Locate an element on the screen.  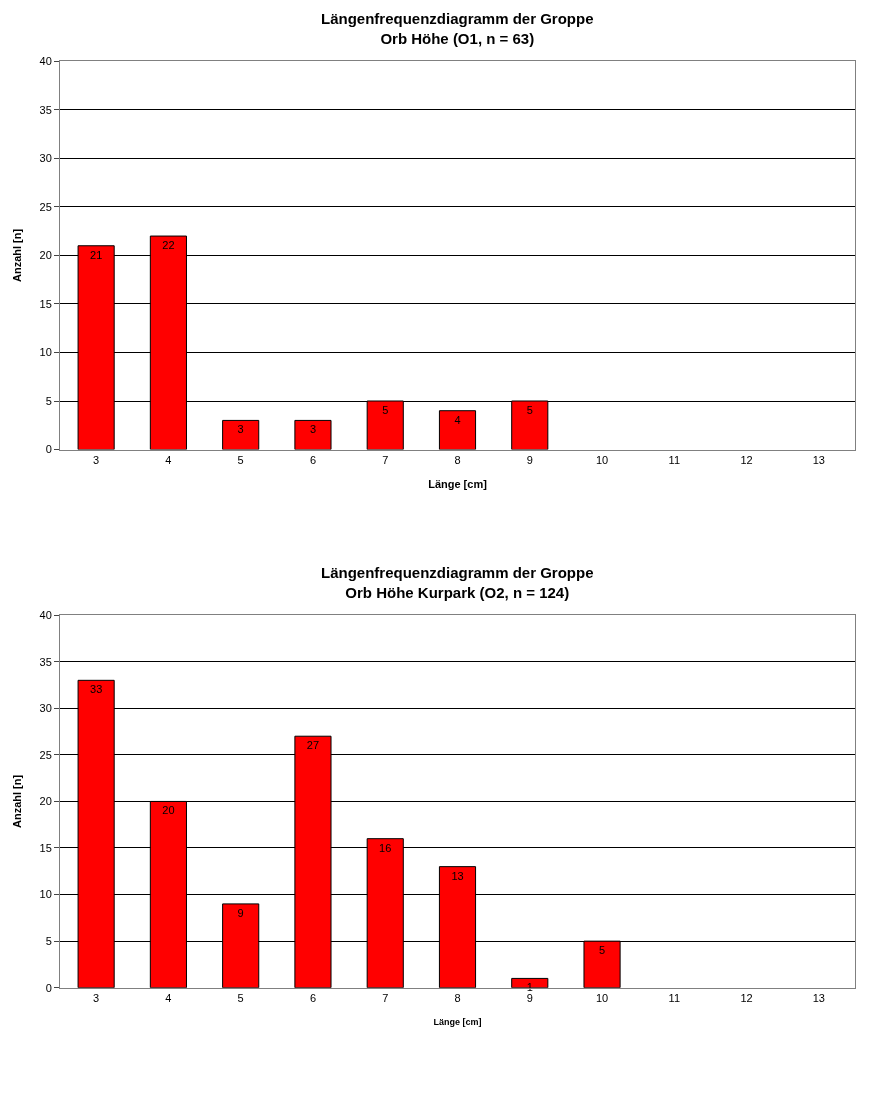
data-label: 9 is located at coordinates (240, 912).